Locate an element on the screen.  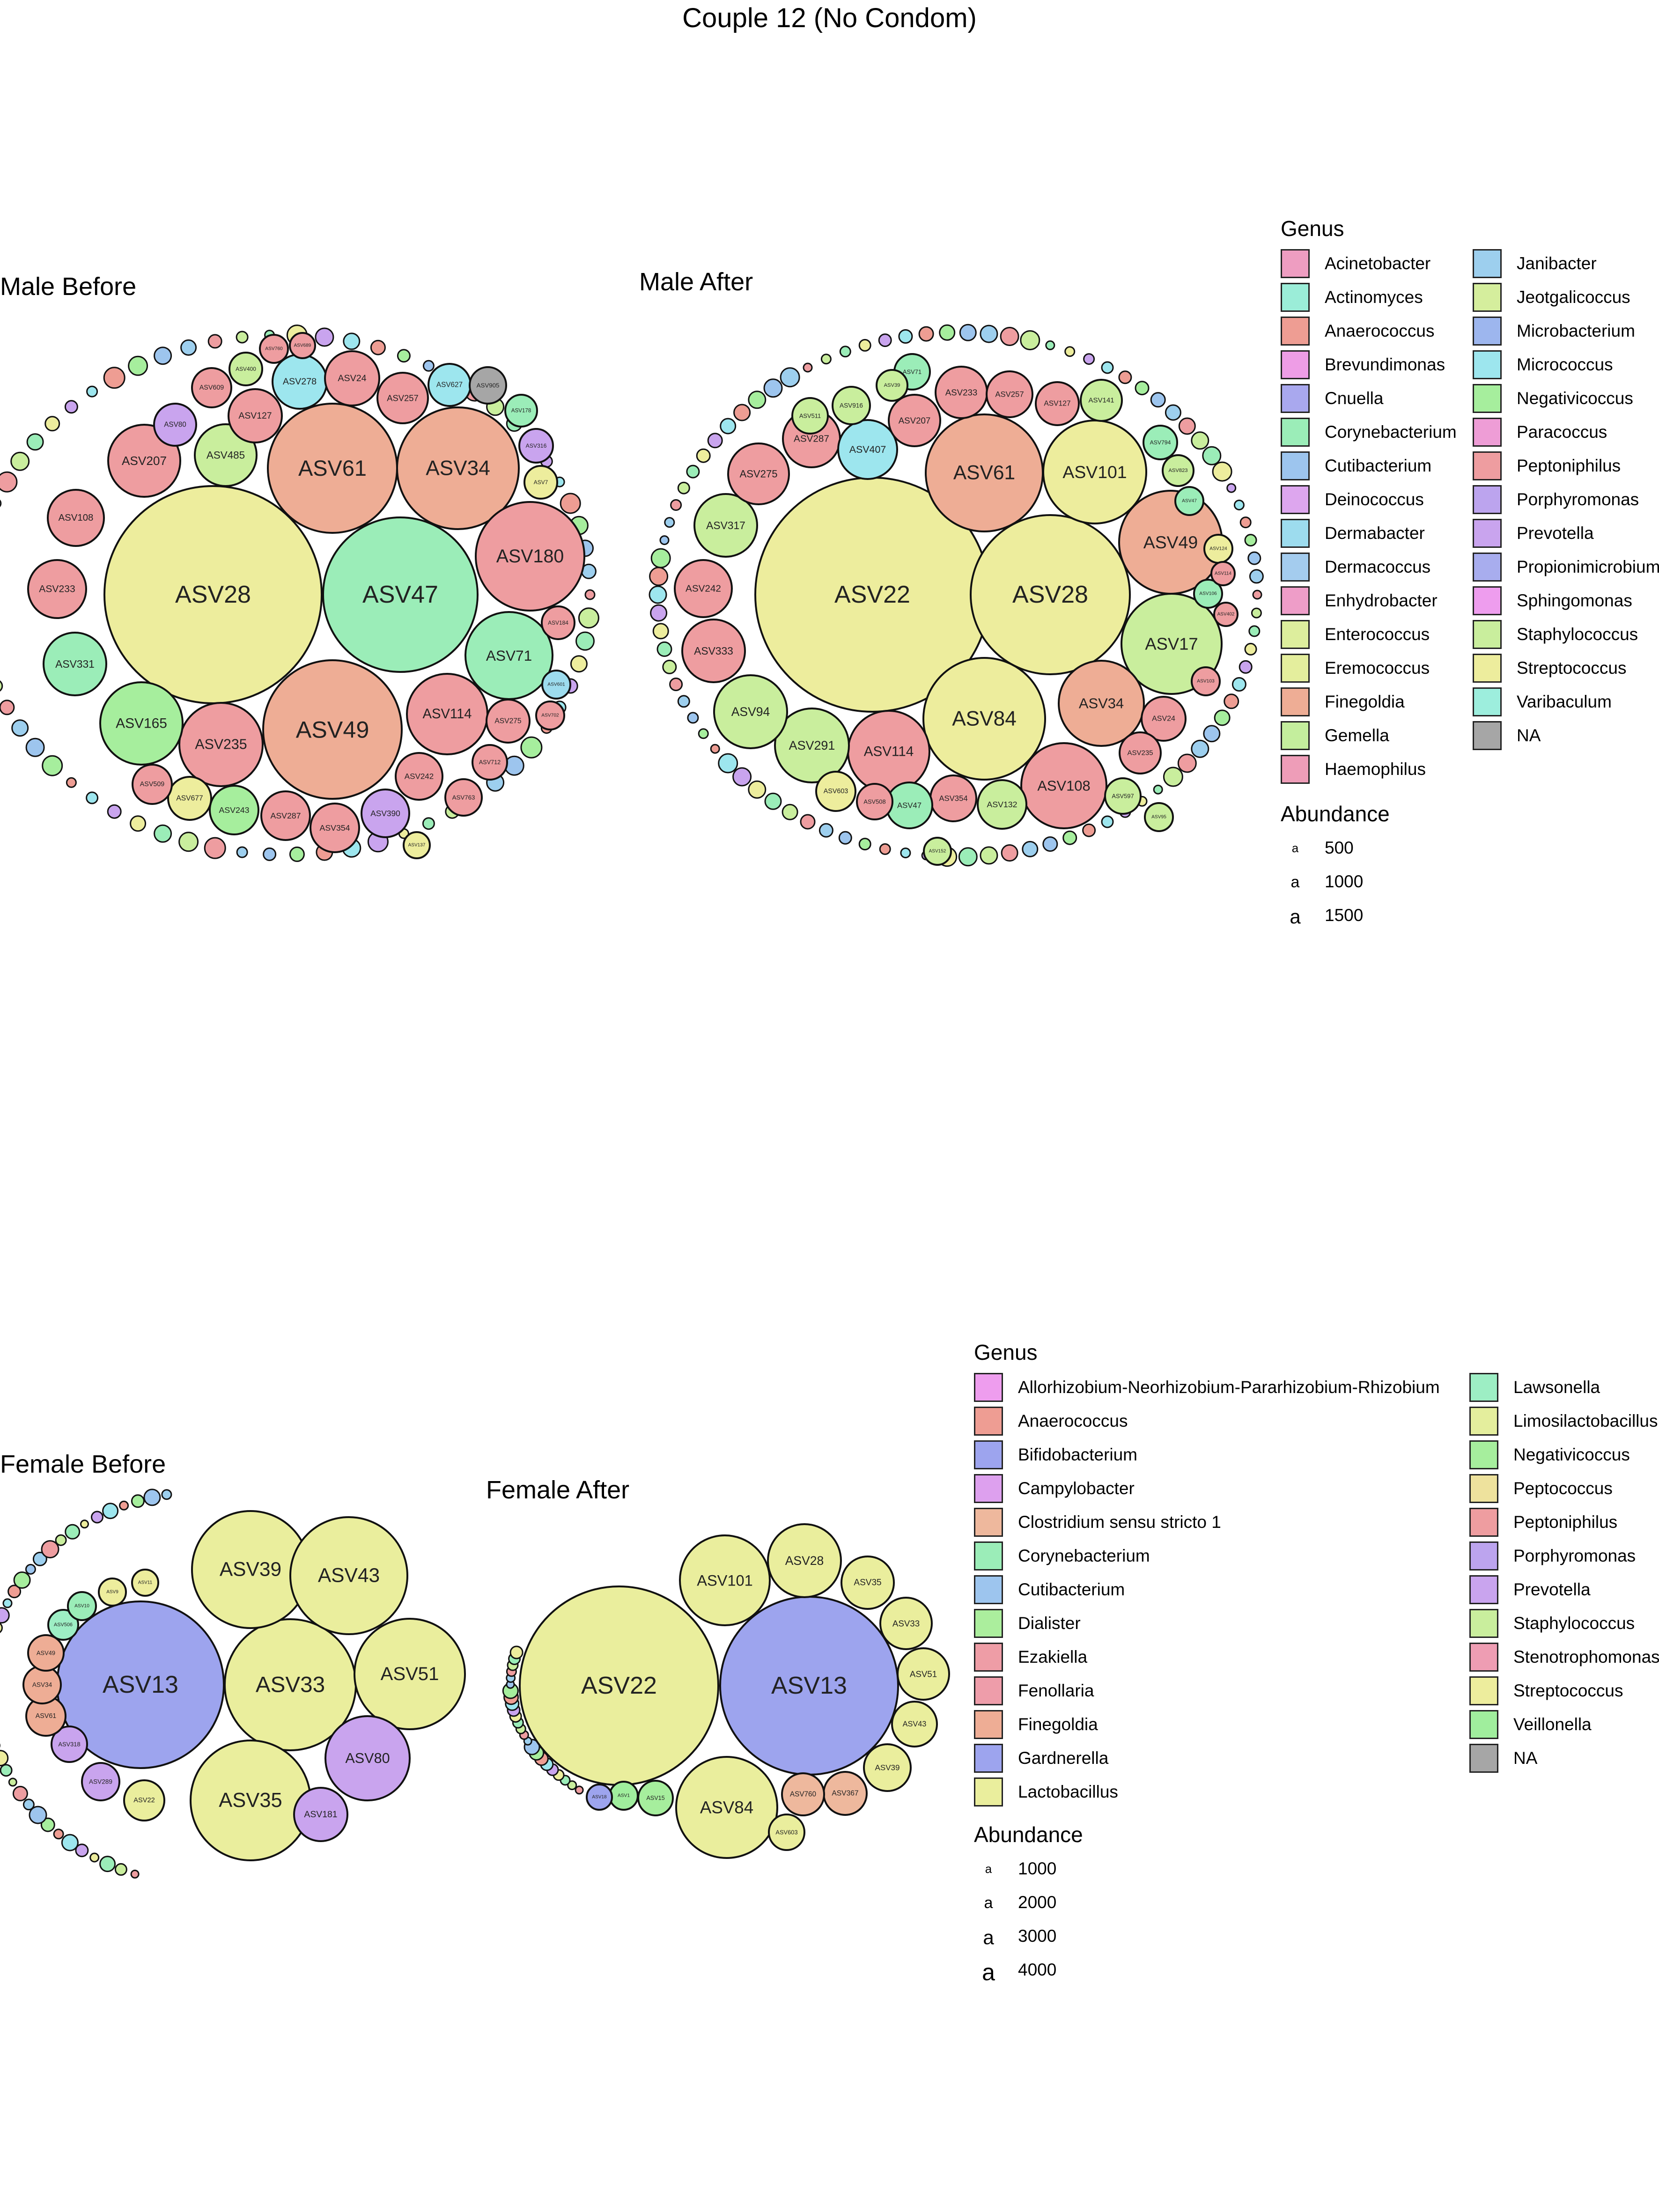
bubble-label: ASV47 is located at coordinates (910, 806).